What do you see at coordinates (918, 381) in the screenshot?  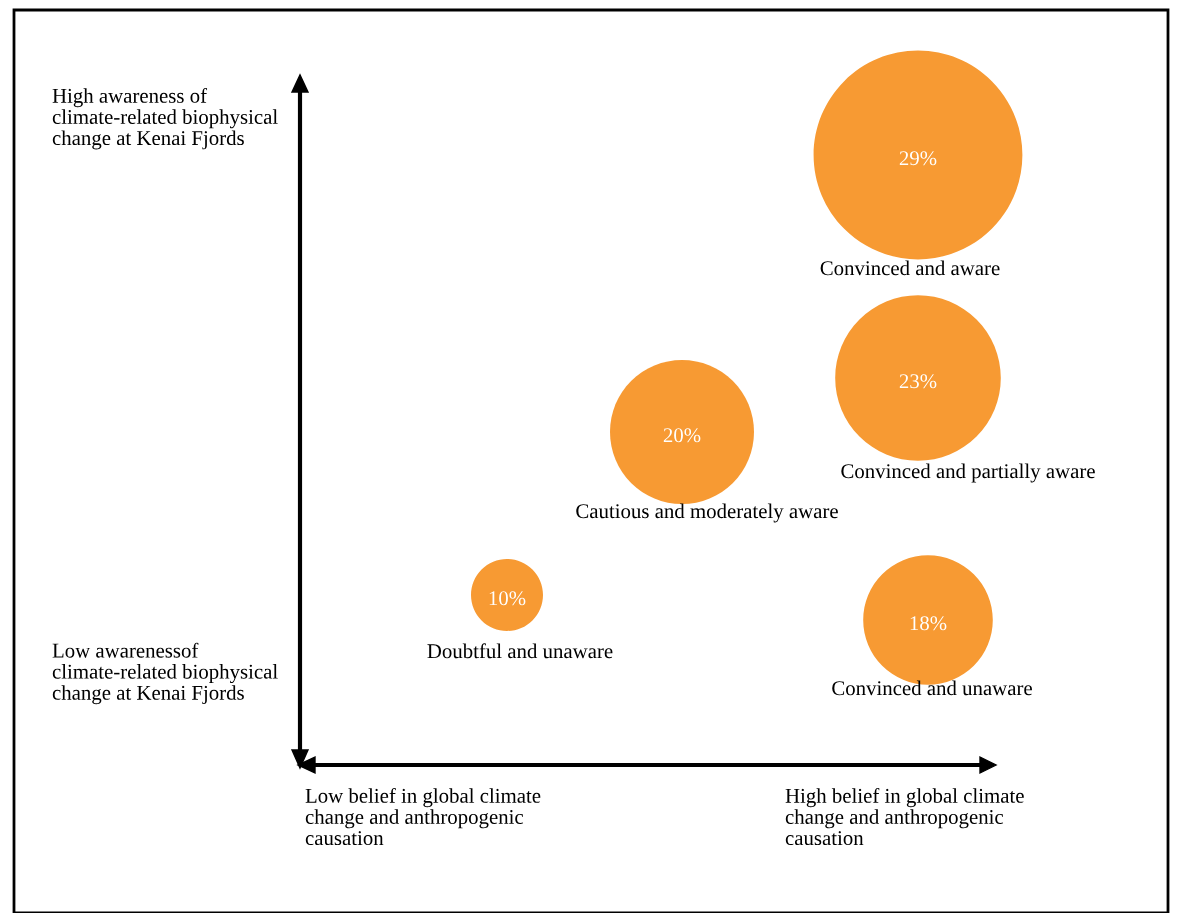 I see `data-label: 23%` at bounding box center [918, 381].